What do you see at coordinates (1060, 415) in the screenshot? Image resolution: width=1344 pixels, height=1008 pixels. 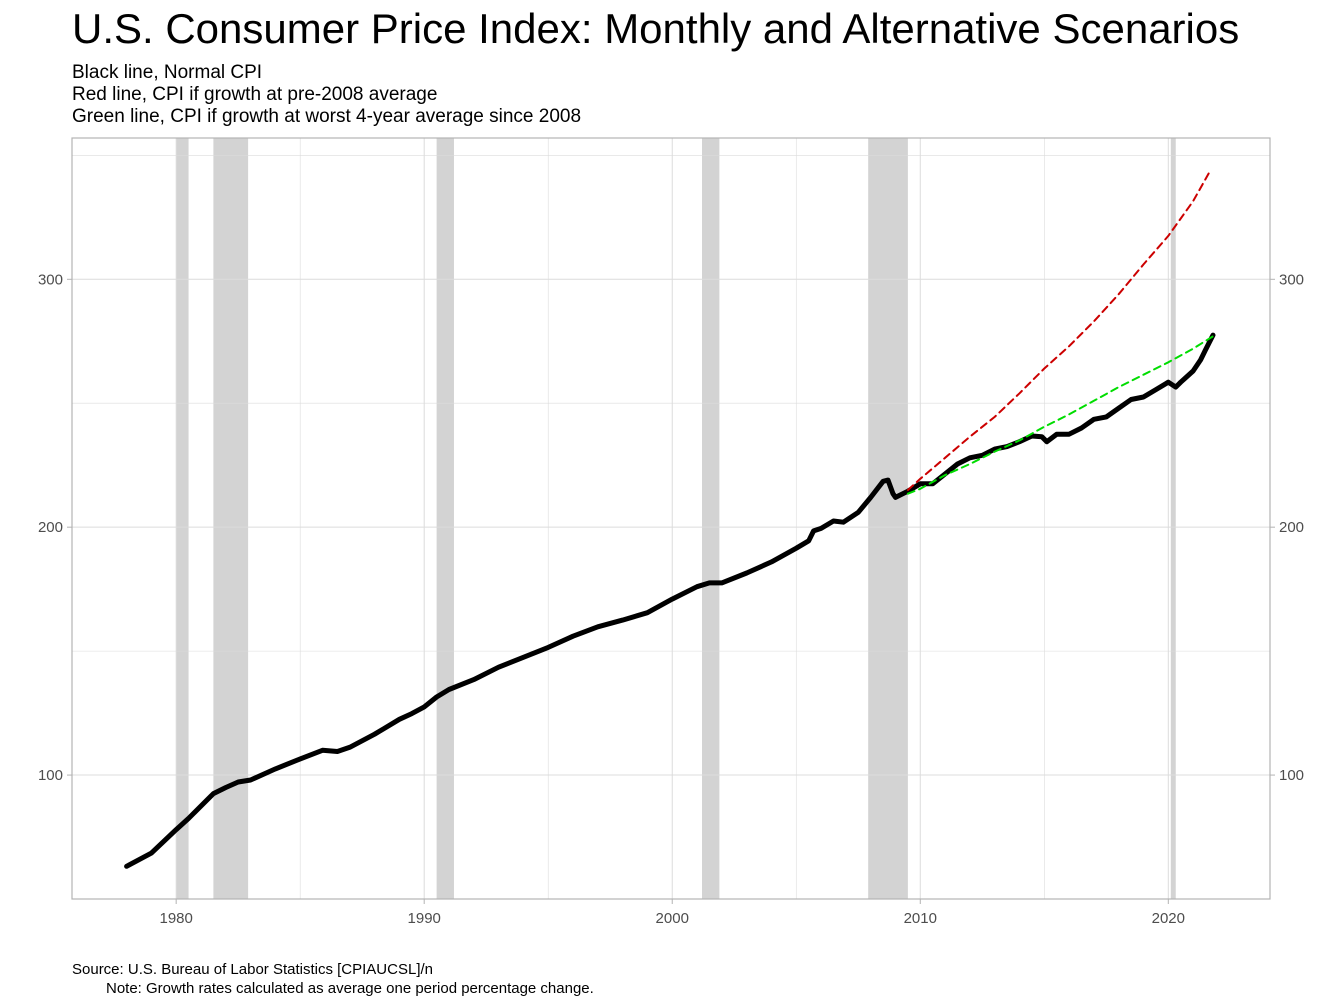 I see `series-line-worst4yr` at bounding box center [1060, 415].